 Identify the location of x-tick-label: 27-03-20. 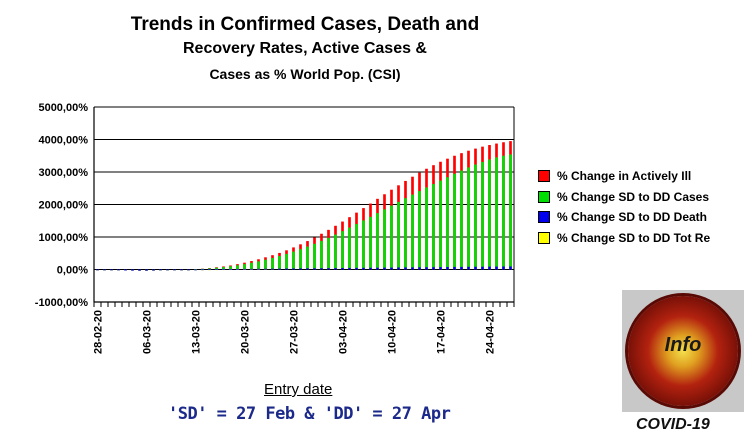
(295, 332).